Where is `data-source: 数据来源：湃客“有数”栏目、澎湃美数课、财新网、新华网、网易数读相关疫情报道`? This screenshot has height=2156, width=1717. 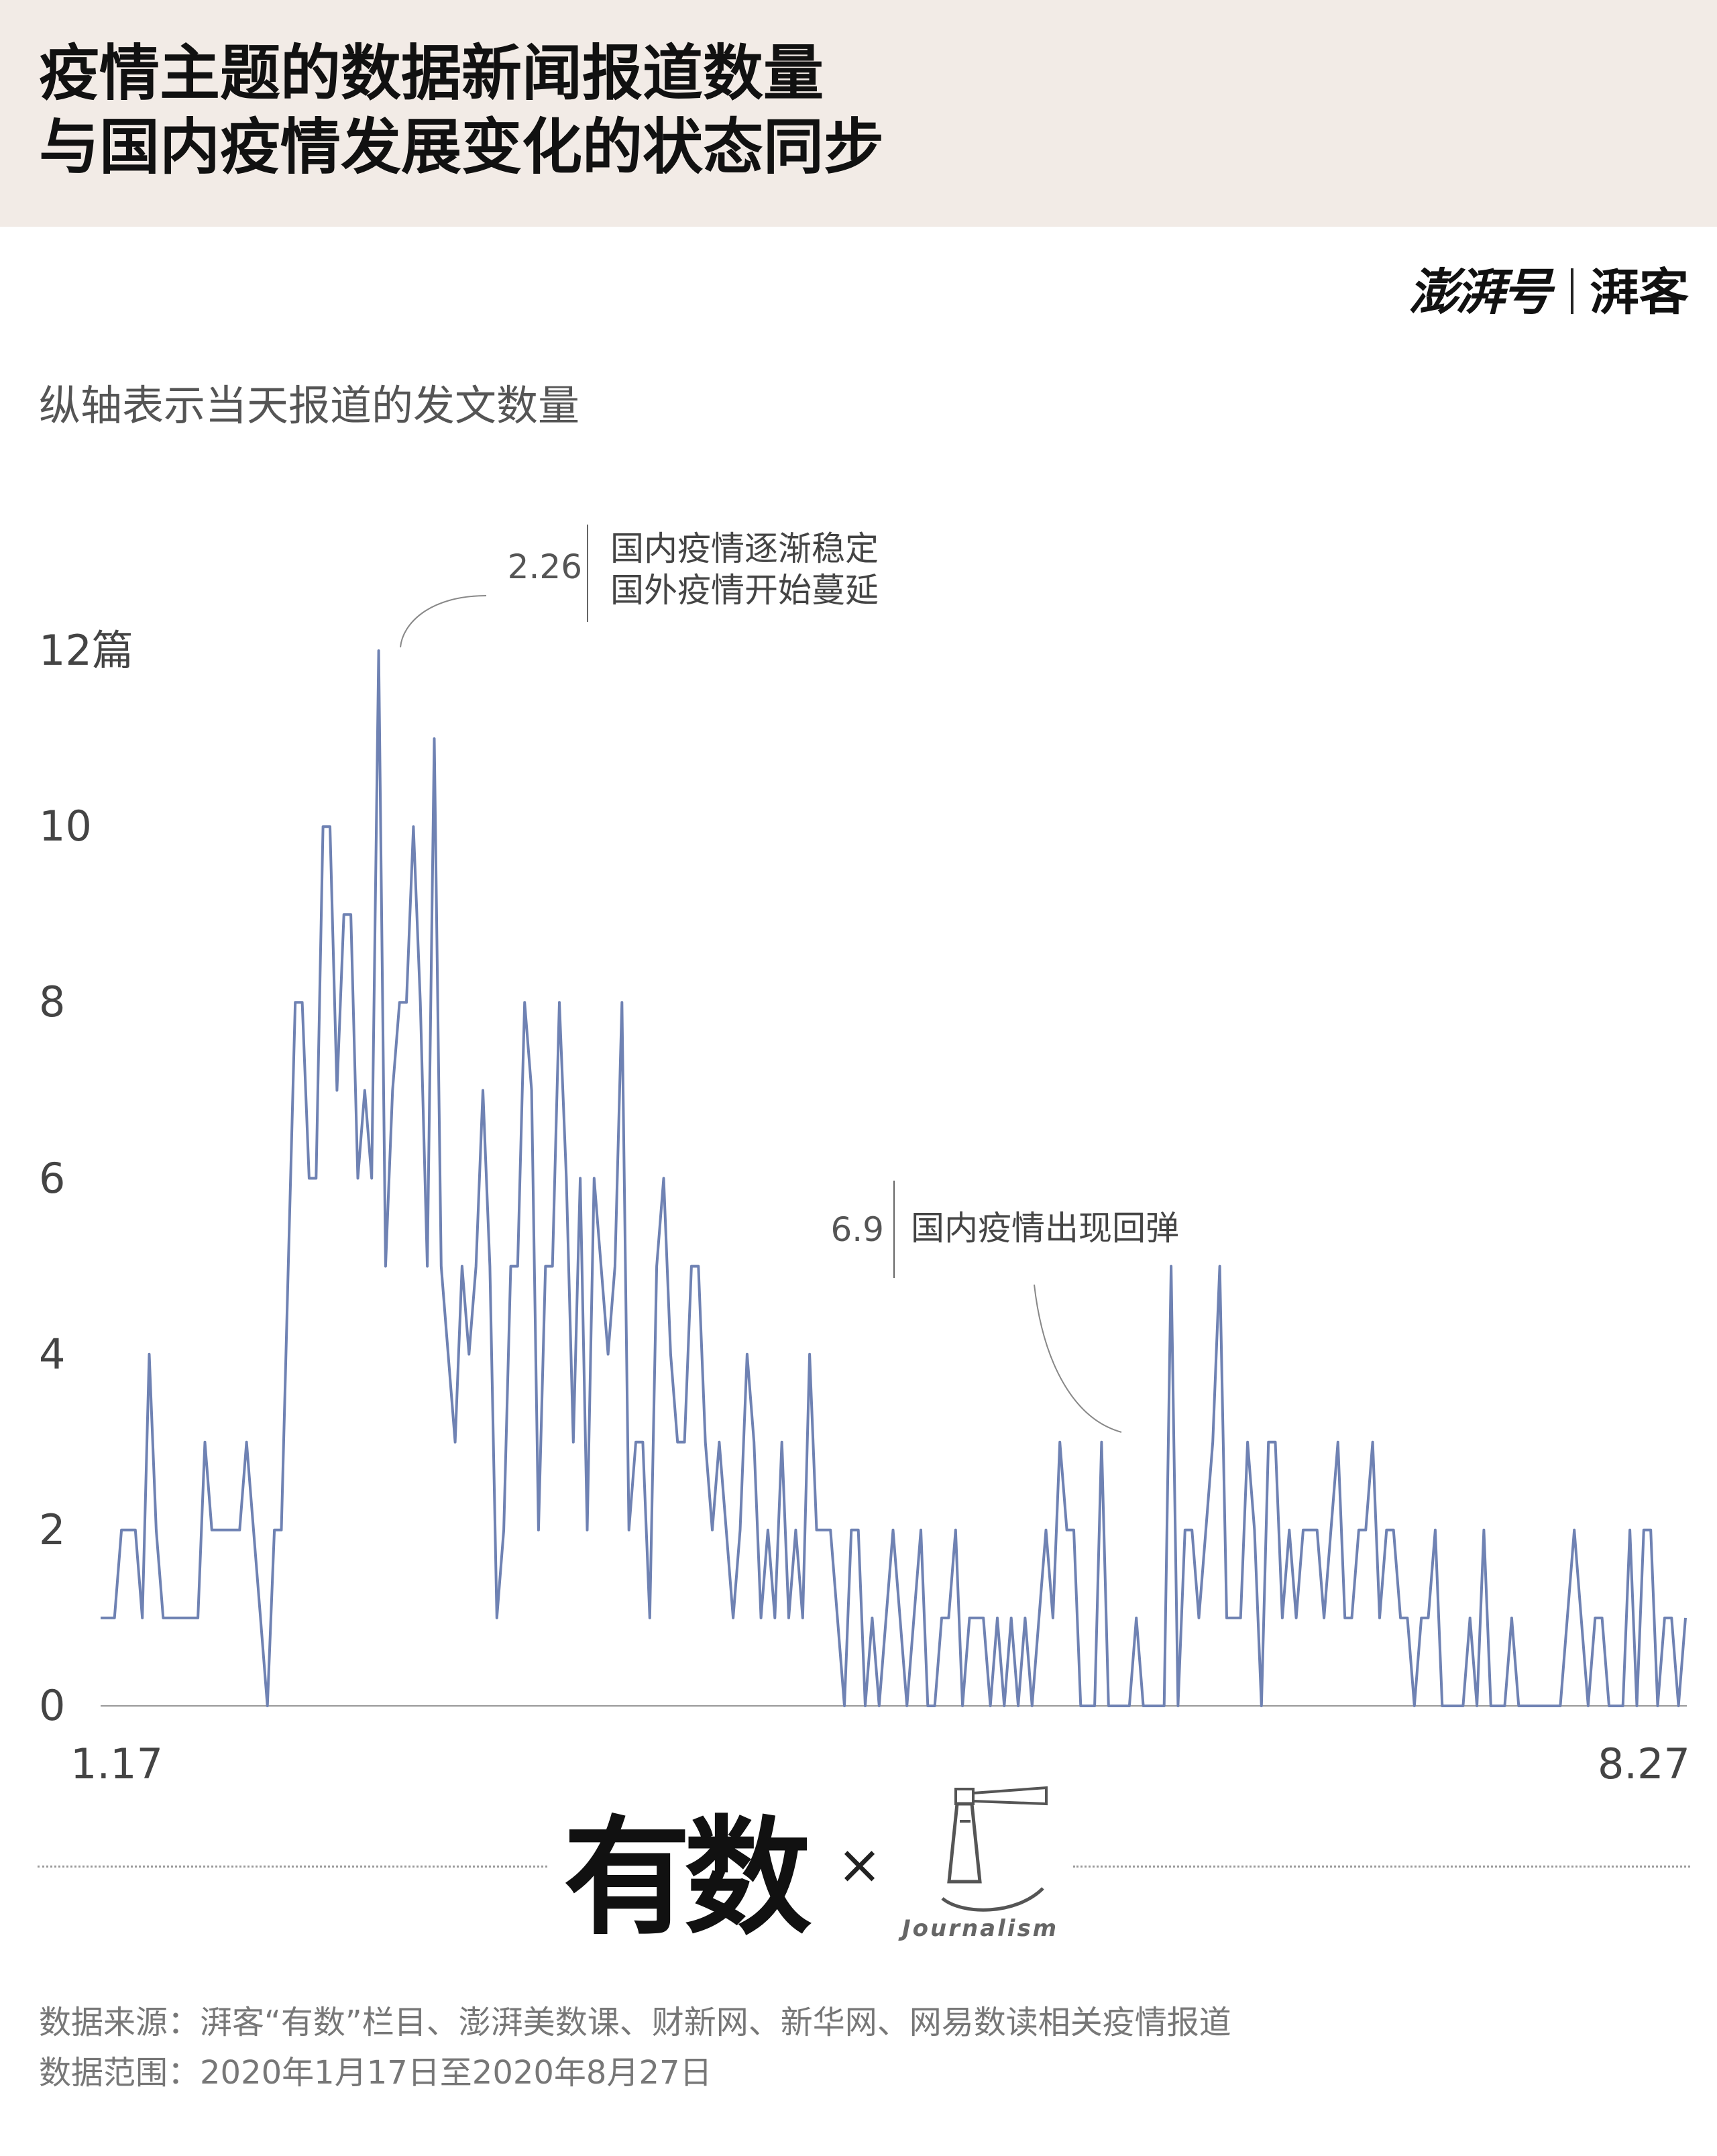 data-source: 数据来源：湃客“有数”栏目、澎湃美数课、财新网、新华网、网易数读相关疫情报道 is located at coordinates (635, 2023).